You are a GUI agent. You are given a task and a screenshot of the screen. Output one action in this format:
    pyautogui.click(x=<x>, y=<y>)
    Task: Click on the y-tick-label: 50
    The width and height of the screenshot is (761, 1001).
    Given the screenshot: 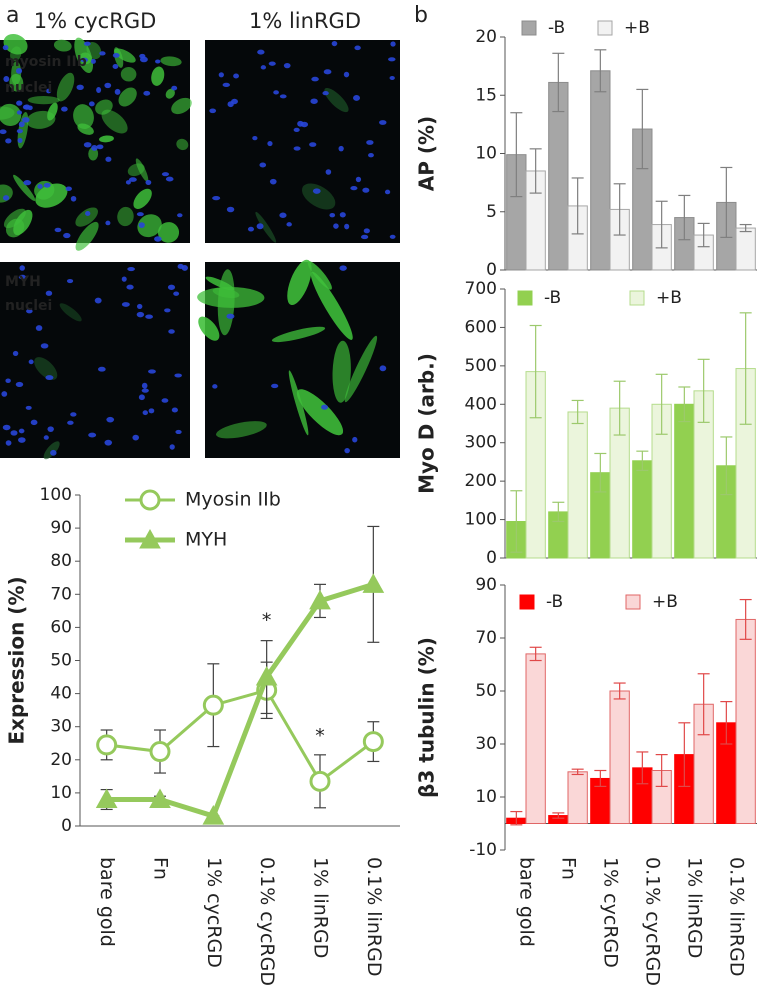 What is the action you would take?
    pyautogui.click(x=61, y=661)
    